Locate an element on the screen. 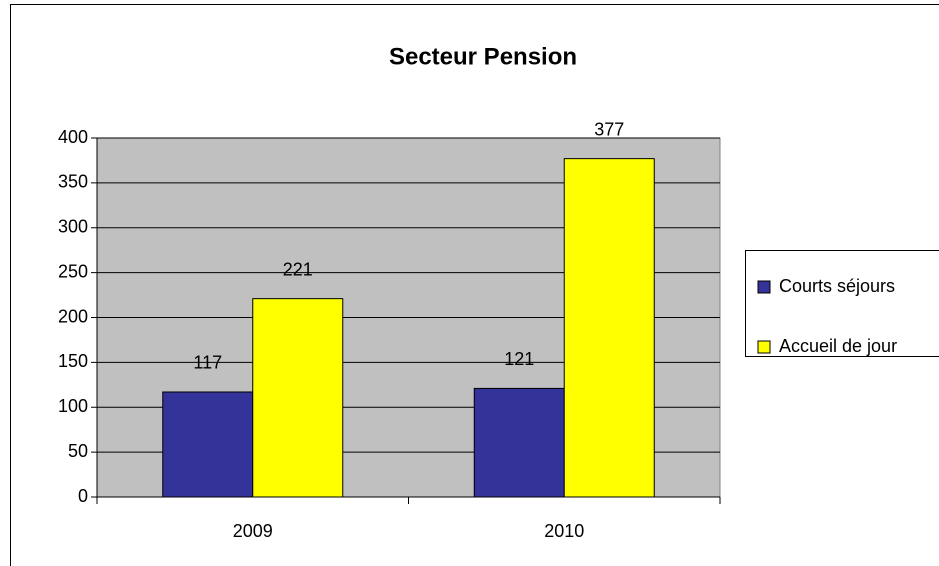  data-label: 377 is located at coordinates (609, 129).